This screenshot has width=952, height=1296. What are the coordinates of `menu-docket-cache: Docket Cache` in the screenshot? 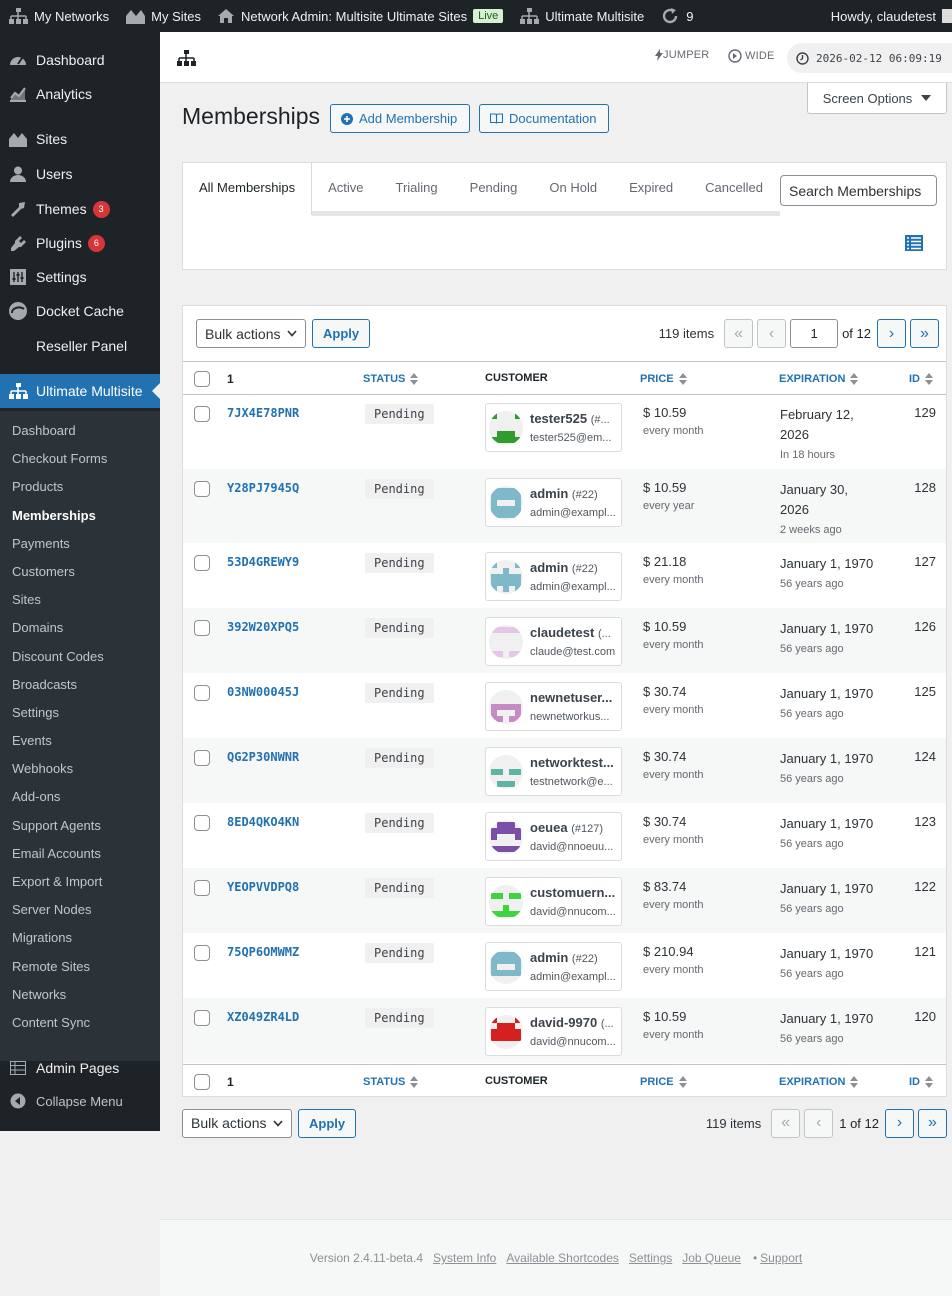 It's located at (80, 311).